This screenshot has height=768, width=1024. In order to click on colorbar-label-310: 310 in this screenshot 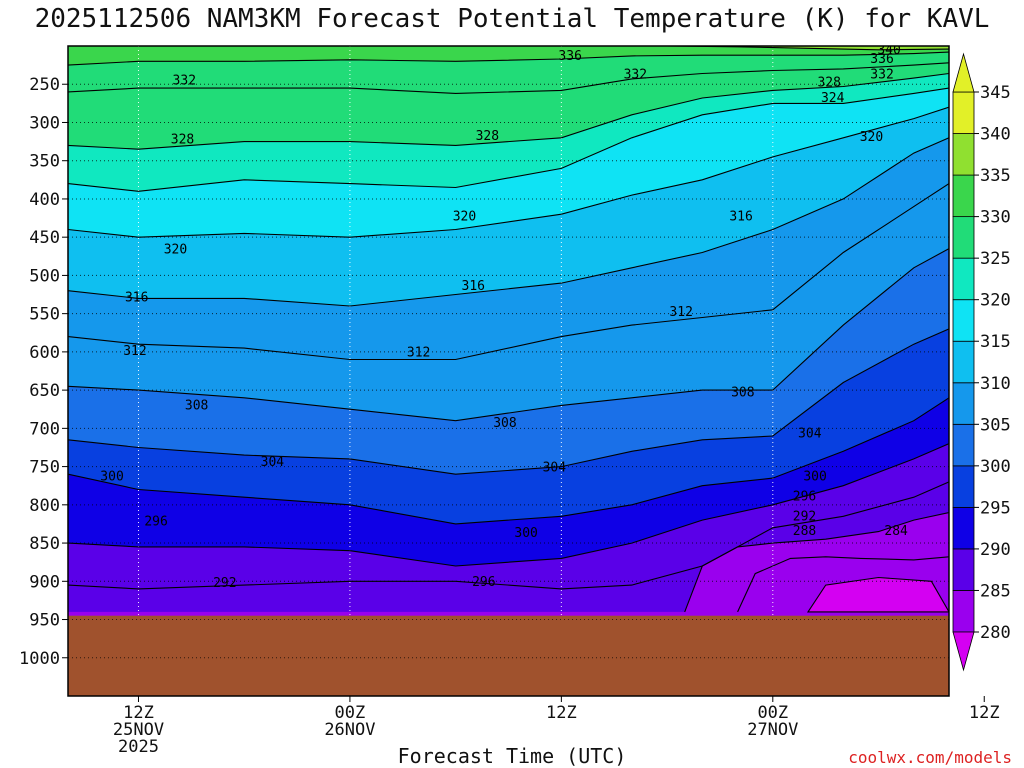, I will do `click(995, 384)`.